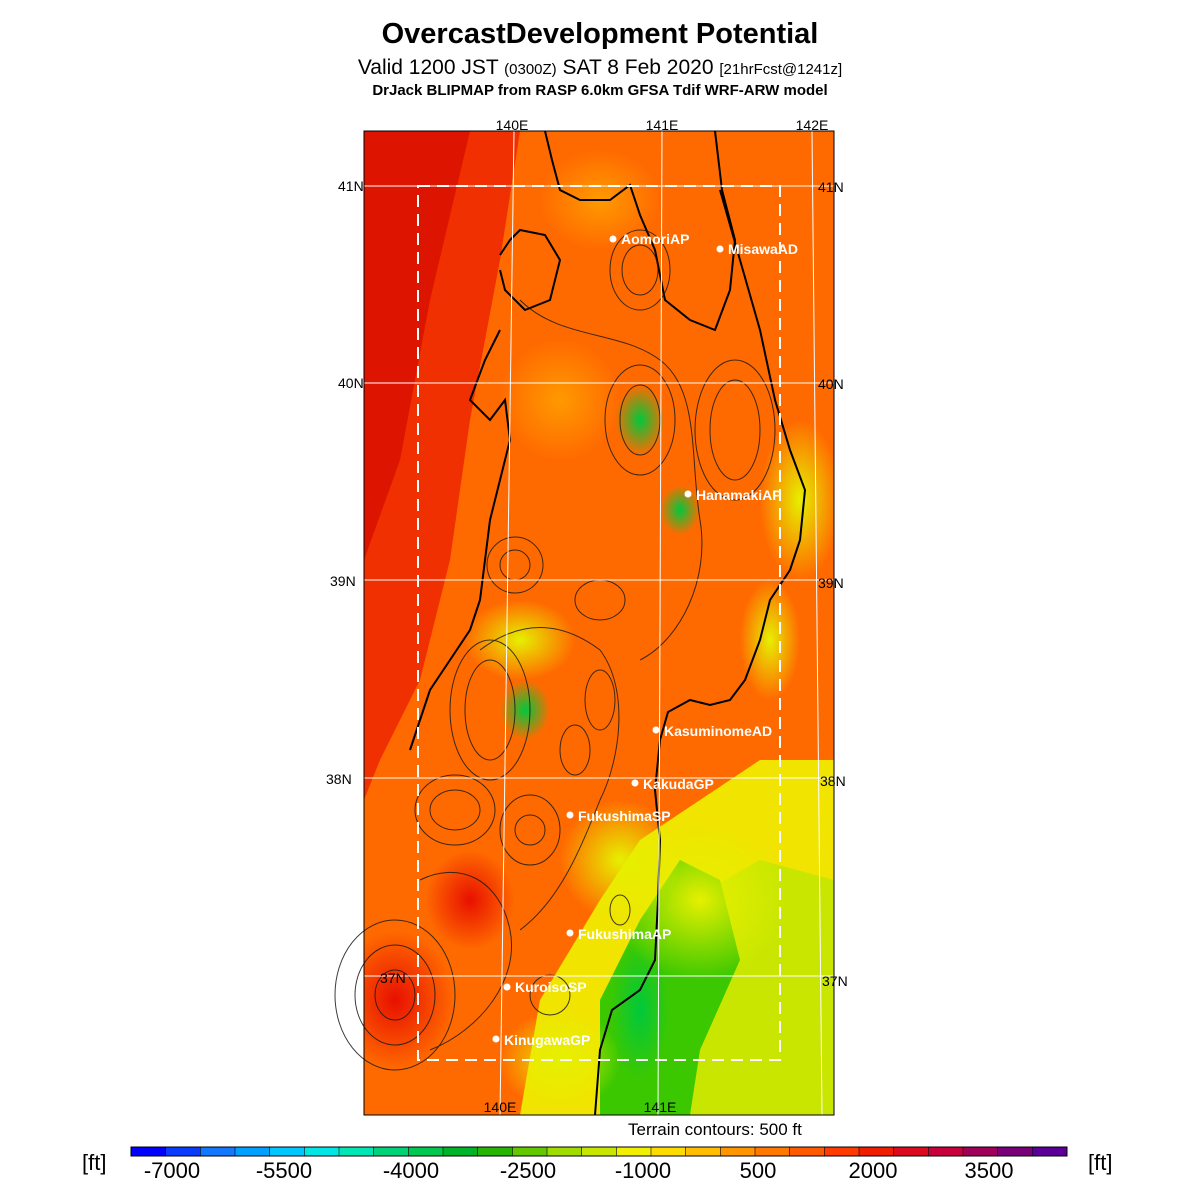 The width and height of the screenshot is (1200, 1200). Describe the element at coordinates (812, 125) in the screenshot. I see `lon-label-top-142: 142E` at that location.